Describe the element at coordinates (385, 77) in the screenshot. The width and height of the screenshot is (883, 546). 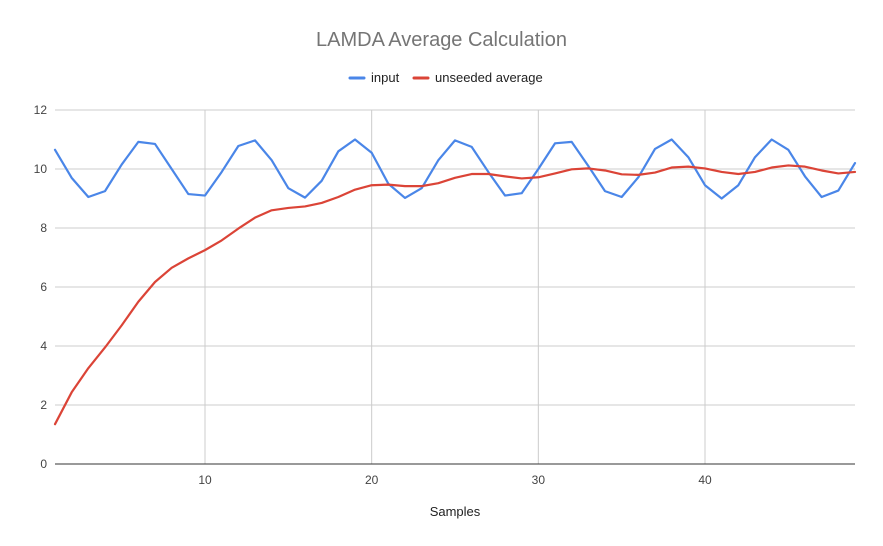
I see `legend-label: input` at that location.